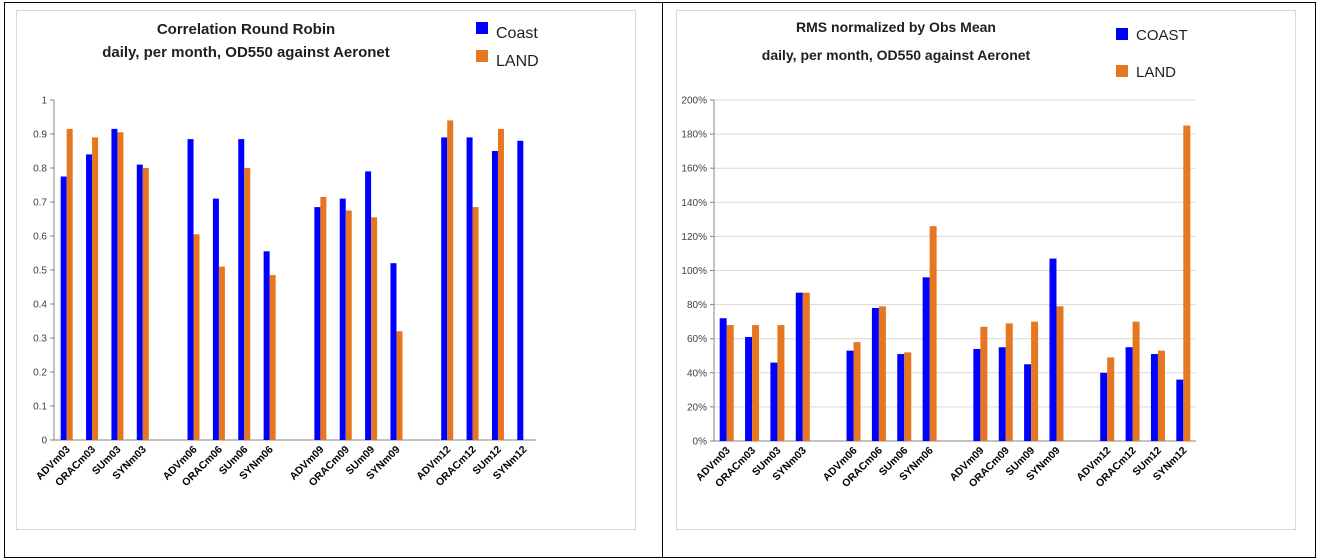 This screenshot has height=560, width=1322. Describe the element at coordinates (40, 305) in the screenshot. I see `y-tick-label: 0.4` at that location.